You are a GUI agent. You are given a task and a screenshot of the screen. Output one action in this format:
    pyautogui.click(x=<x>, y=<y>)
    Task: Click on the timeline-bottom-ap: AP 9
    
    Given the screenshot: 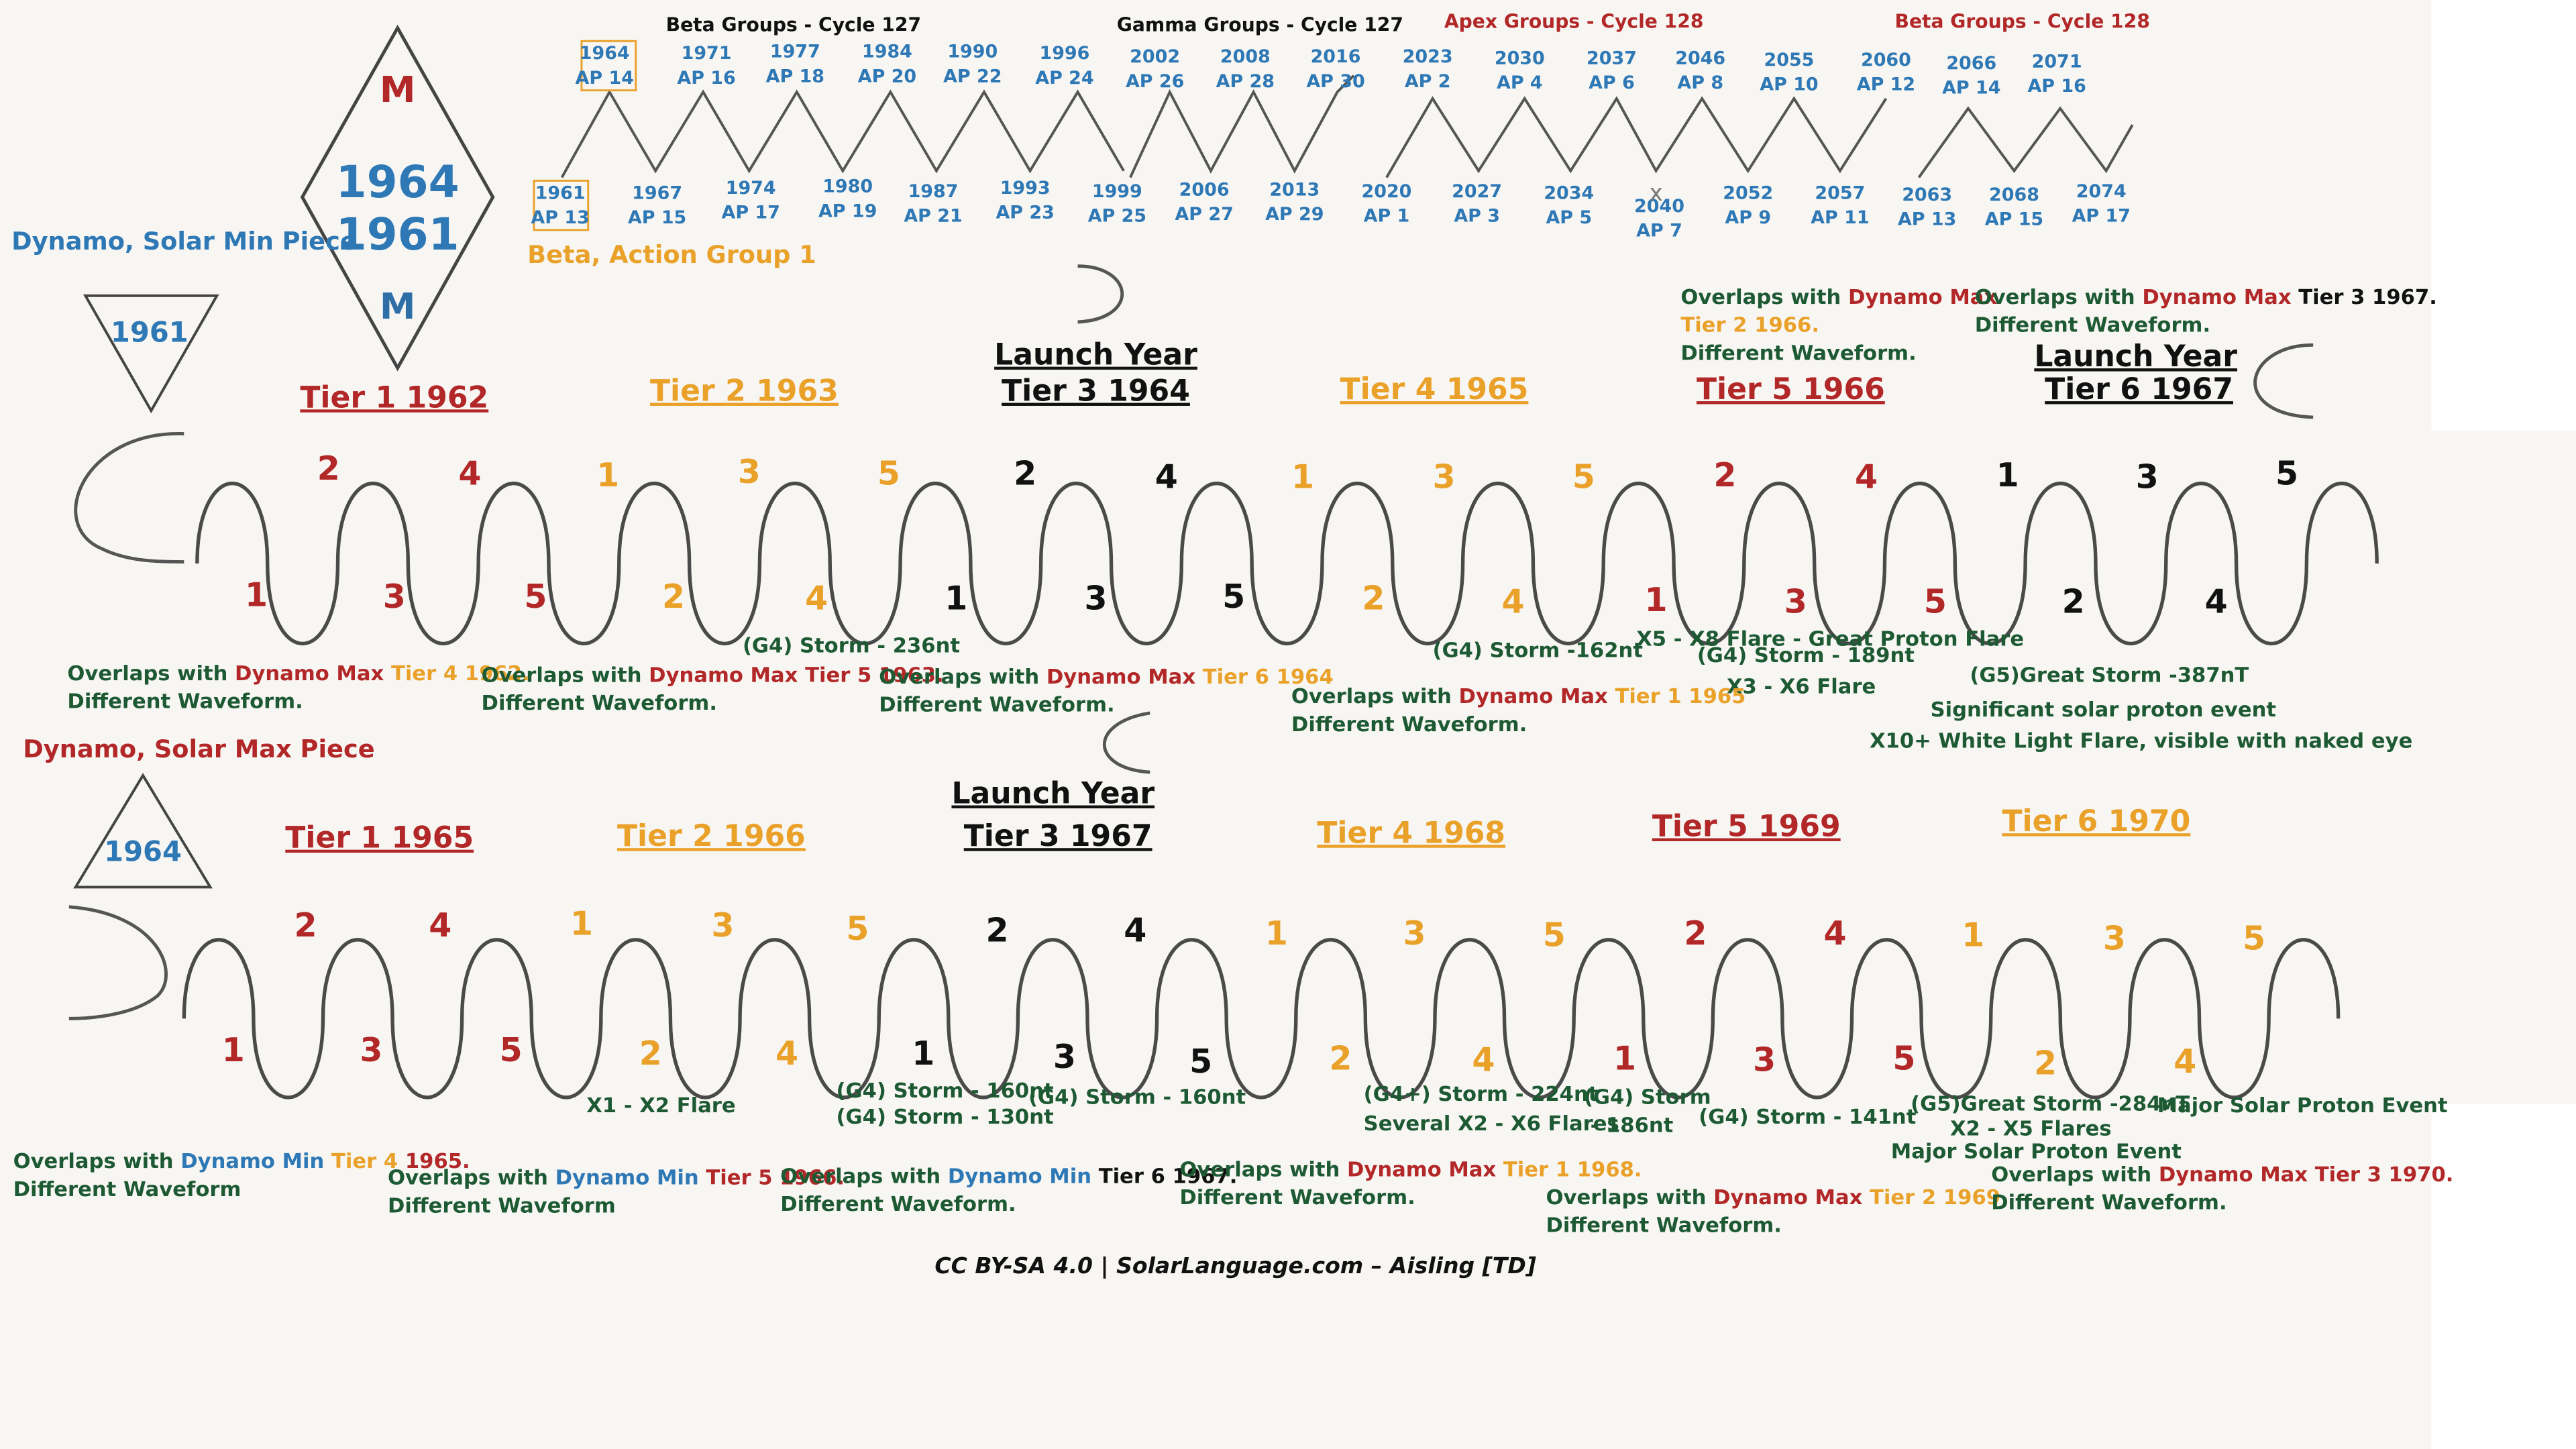 What is the action you would take?
    pyautogui.click(x=1748, y=217)
    